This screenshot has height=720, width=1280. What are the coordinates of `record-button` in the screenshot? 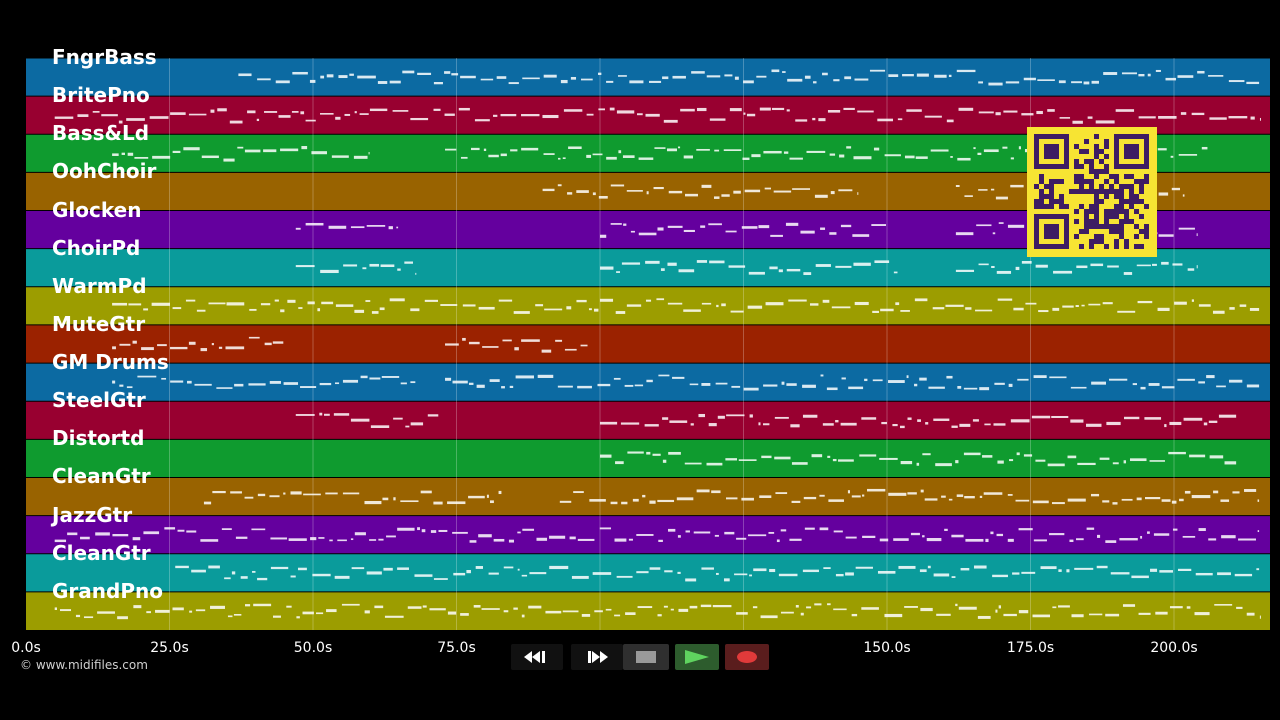 It's located at (747, 657).